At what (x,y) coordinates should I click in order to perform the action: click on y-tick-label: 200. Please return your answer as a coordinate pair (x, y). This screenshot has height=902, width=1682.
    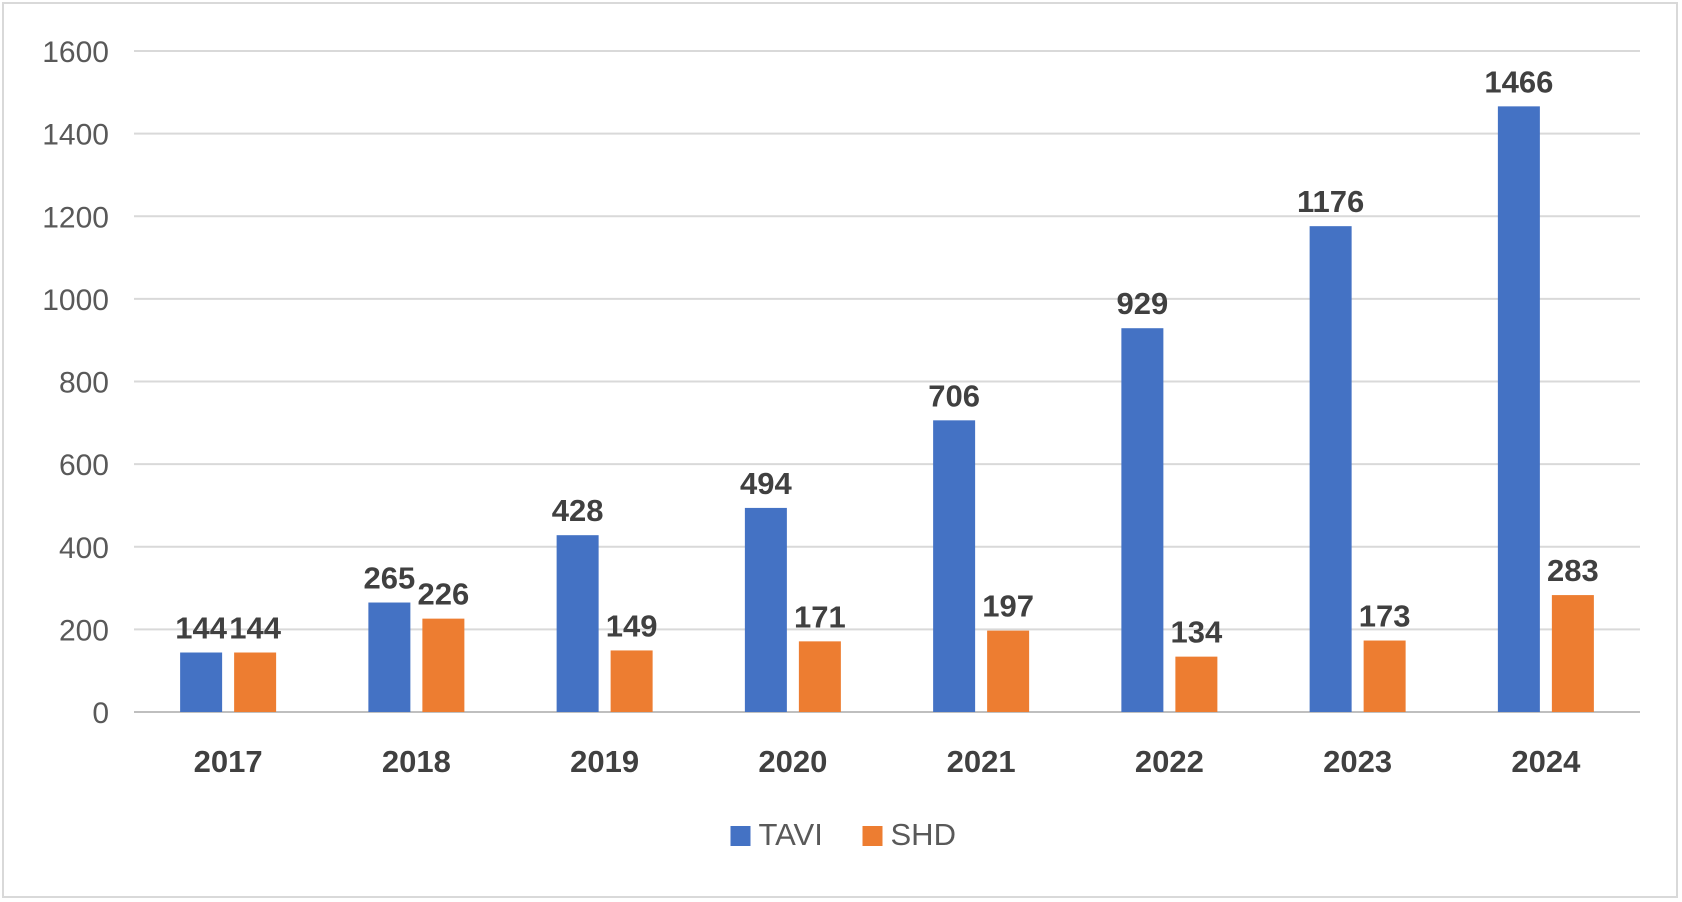
    Looking at the image, I should click on (84, 630).